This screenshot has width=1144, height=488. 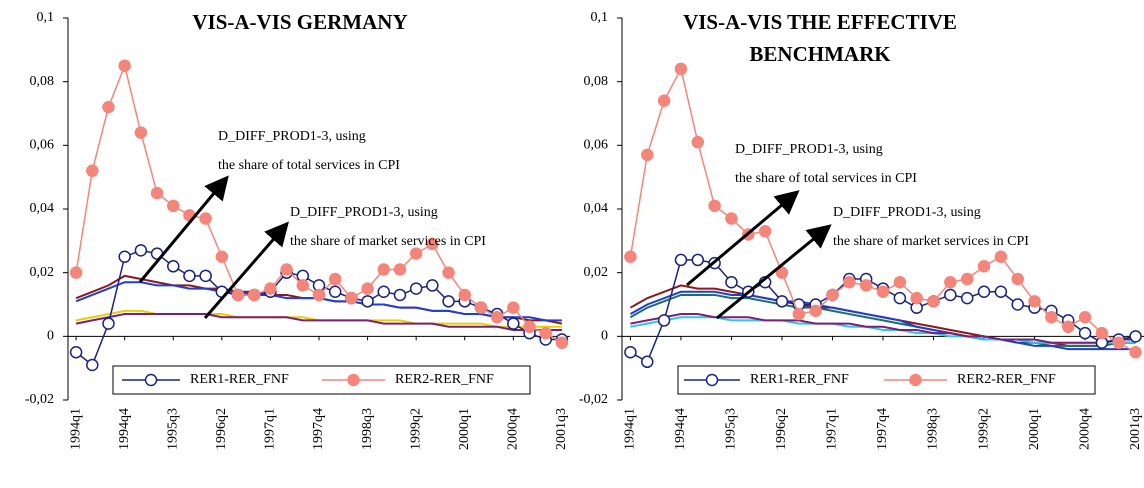 What do you see at coordinates (680, 429) in the screenshot?
I see `x-tick-label: 1994q4` at bounding box center [680, 429].